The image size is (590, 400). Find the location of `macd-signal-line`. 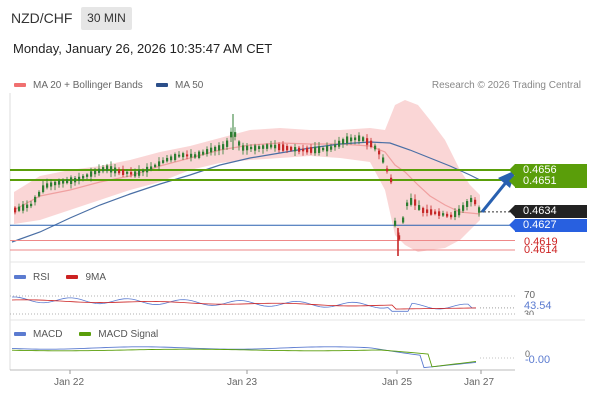

macd-signal-line is located at coordinates (244, 358).